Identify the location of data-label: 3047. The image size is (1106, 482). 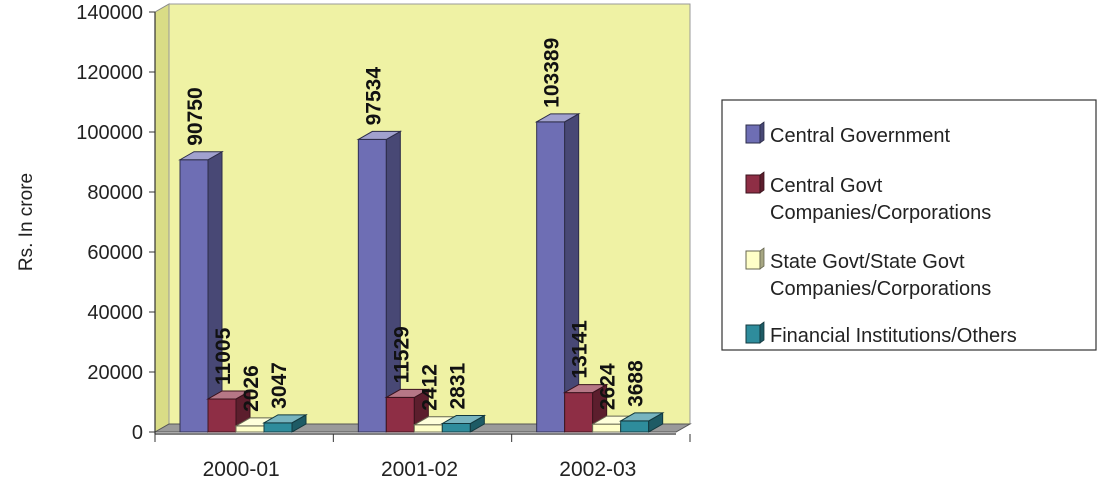
(279, 385).